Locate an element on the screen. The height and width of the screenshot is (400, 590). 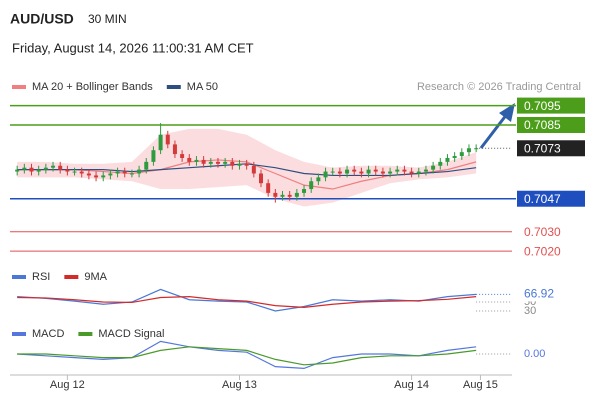
x-tick-label: Aug 13 is located at coordinates (239, 385).